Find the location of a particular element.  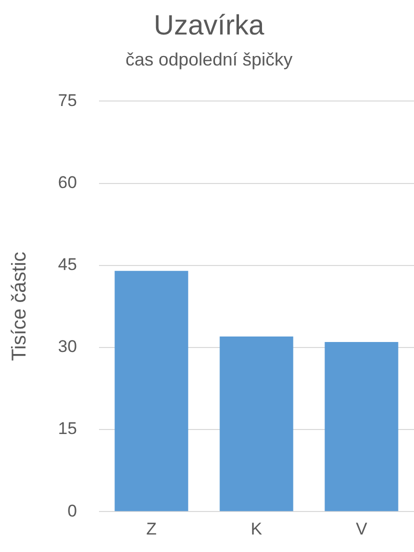

x-tick-label: V is located at coordinates (362, 528).